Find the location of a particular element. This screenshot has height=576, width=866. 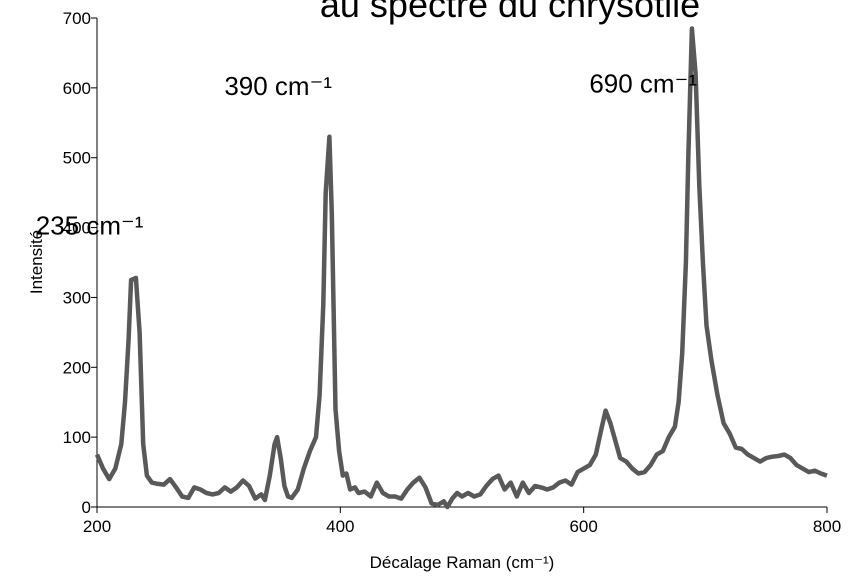

y-axis-label: Intensité is located at coordinates (36, 262).